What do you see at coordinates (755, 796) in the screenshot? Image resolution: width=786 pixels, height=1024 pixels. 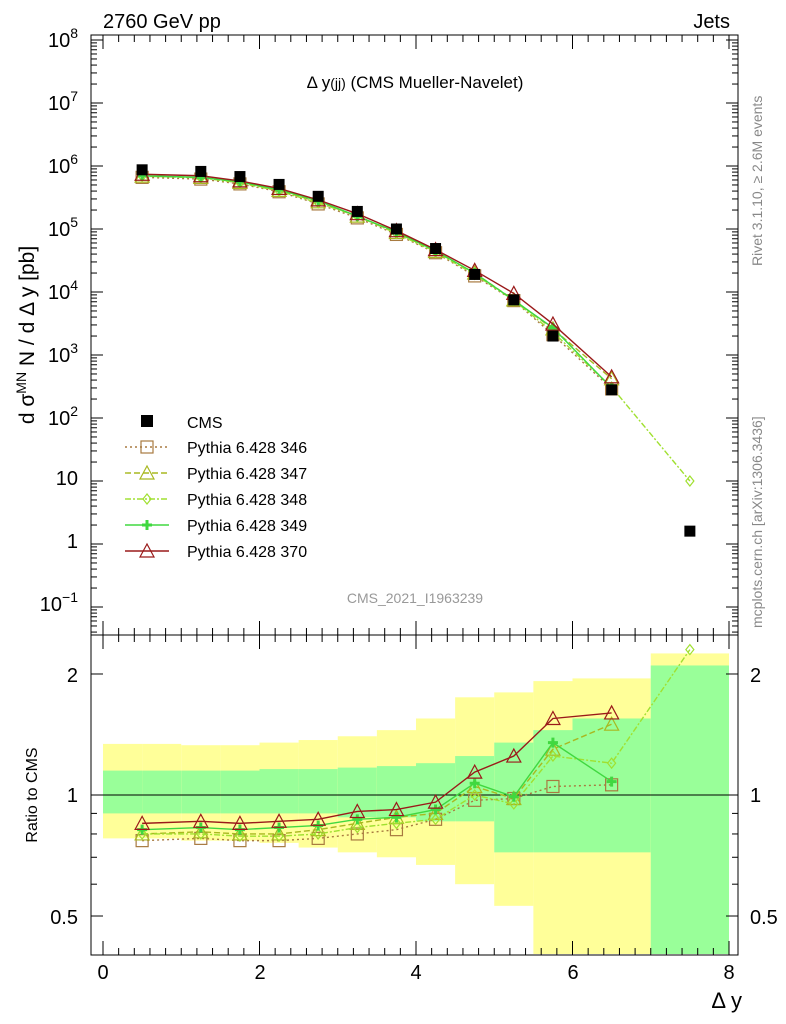 I see `ratio-tick-label-right: 1` at bounding box center [755, 796].